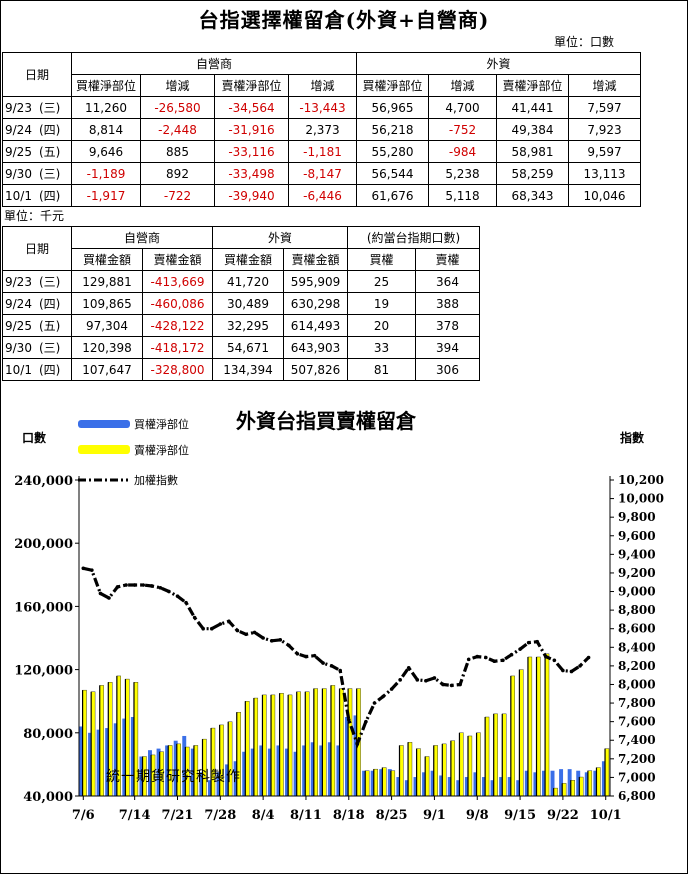  I want to click on legend-swatch-put, so click(104, 449).